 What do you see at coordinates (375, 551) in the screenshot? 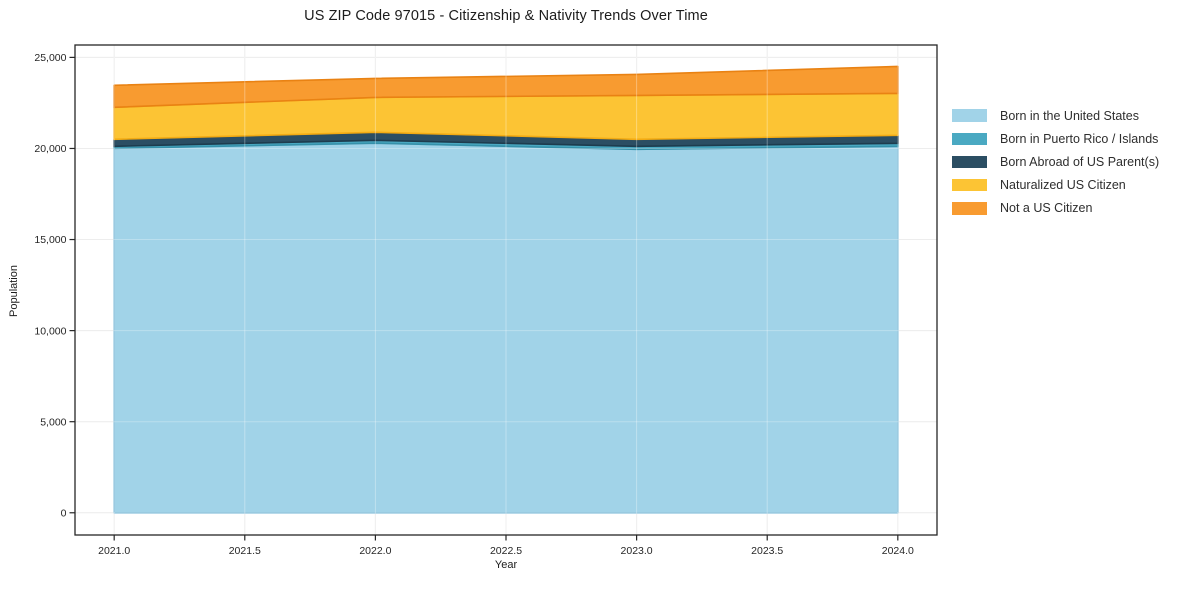
I see `x-tick-label: 2022.0` at bounding box center [375, 551].